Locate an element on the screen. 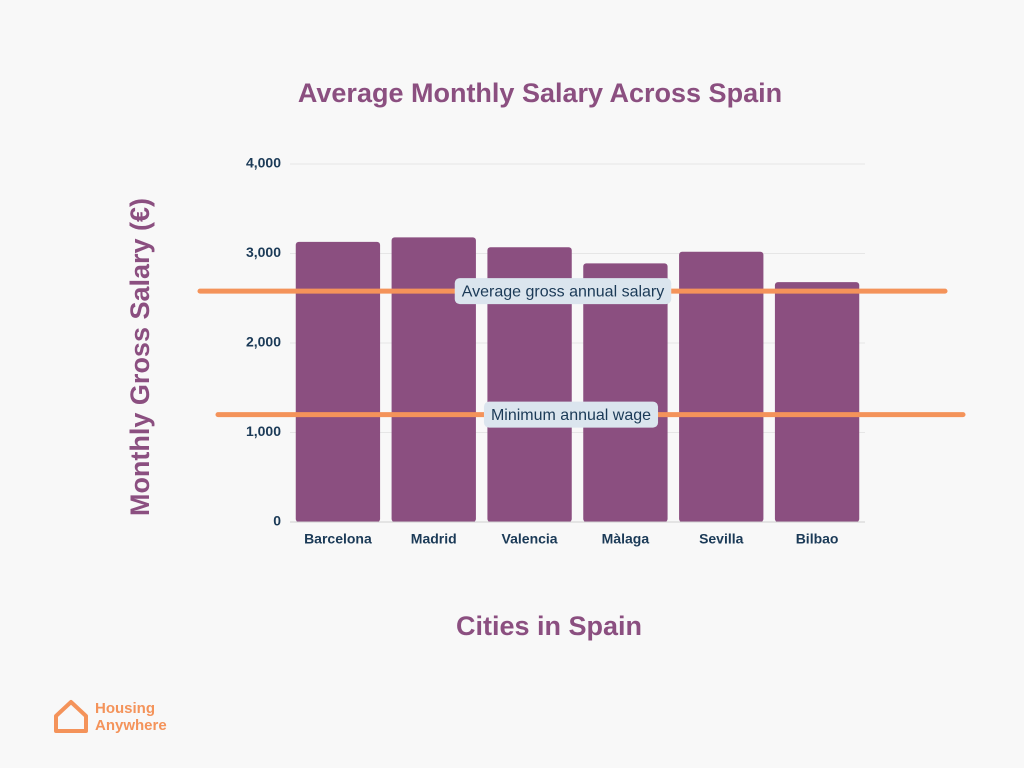 This screenshot has width=1024, height=768. y-tick-label: 3,000 is located at coordinates (263, 252).